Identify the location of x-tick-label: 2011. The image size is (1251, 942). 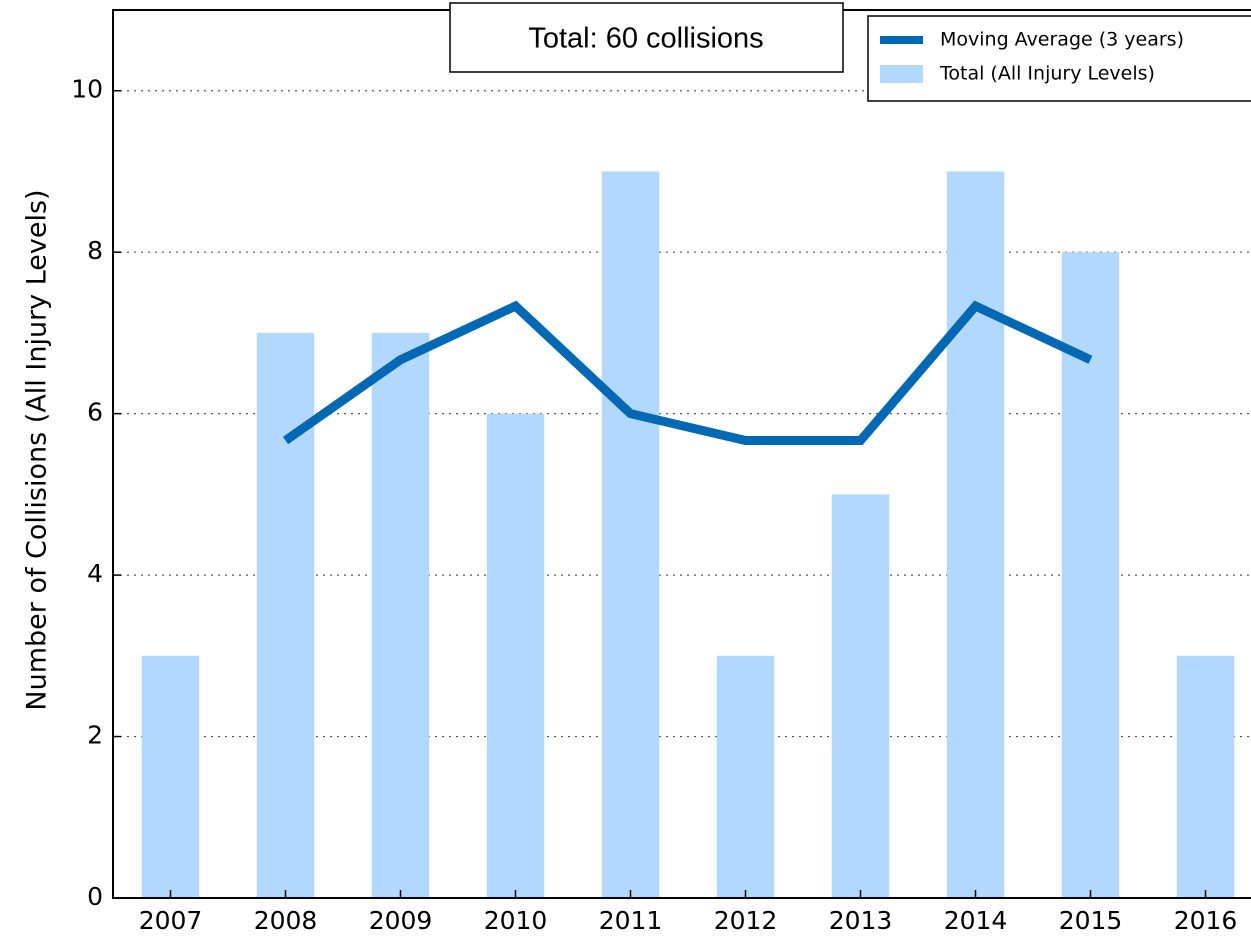
(631, 920).